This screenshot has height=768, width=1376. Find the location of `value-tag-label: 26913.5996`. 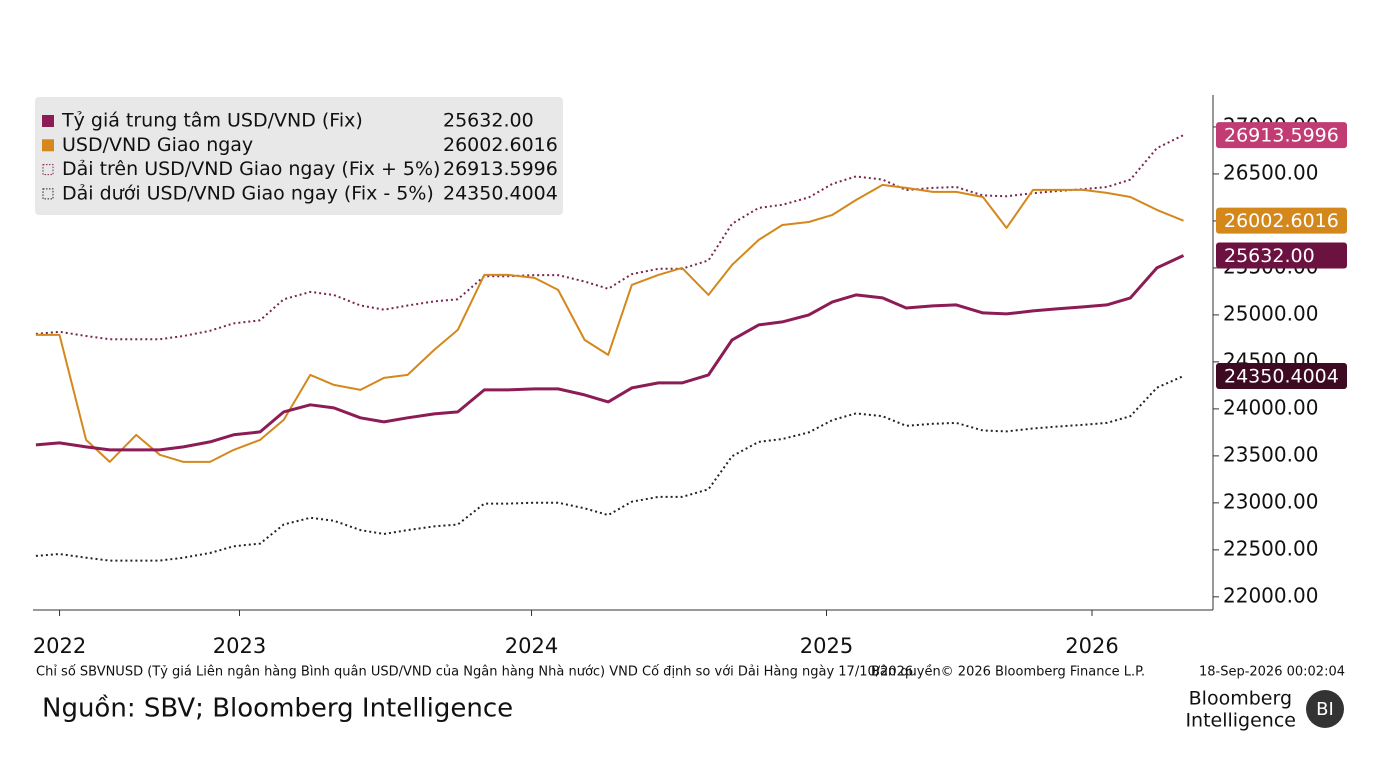

value-tag-label: 26913.5996 is located at coordinates (1281, 136).